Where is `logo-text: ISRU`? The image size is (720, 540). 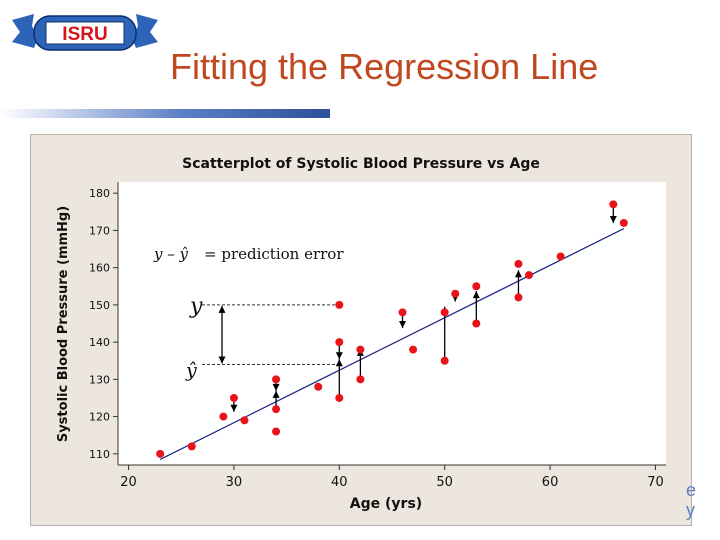 logo-text: ISRU is located at coordinates (84, 34).